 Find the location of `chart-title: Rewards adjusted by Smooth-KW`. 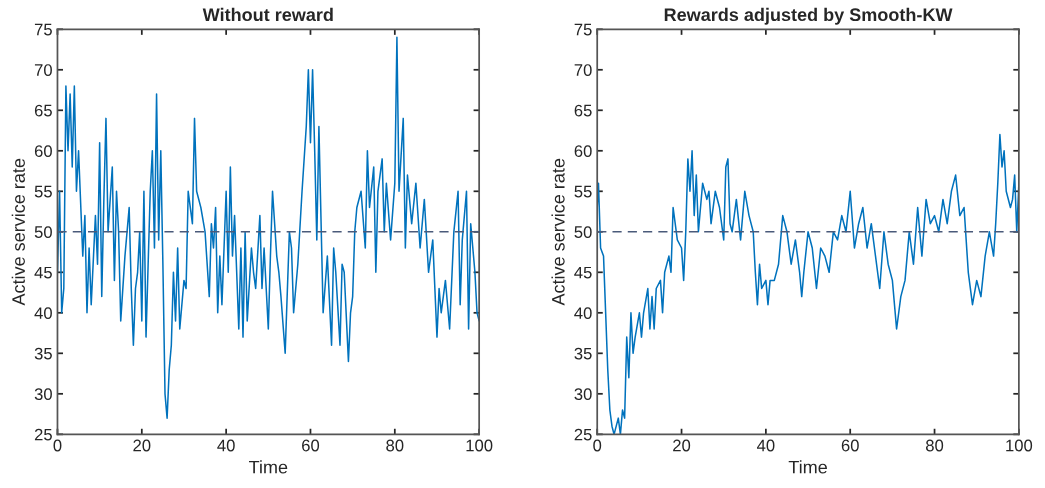

chart-title: Rewards adjusted by Smooth-KW is located at coordinates (808, 16).